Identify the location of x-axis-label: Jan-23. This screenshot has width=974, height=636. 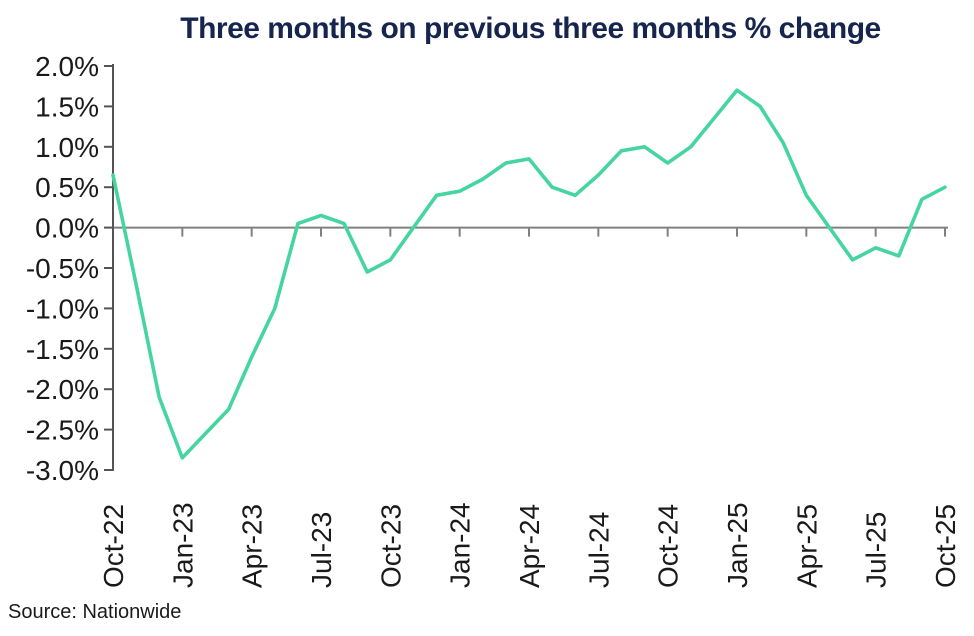
(182, 545).